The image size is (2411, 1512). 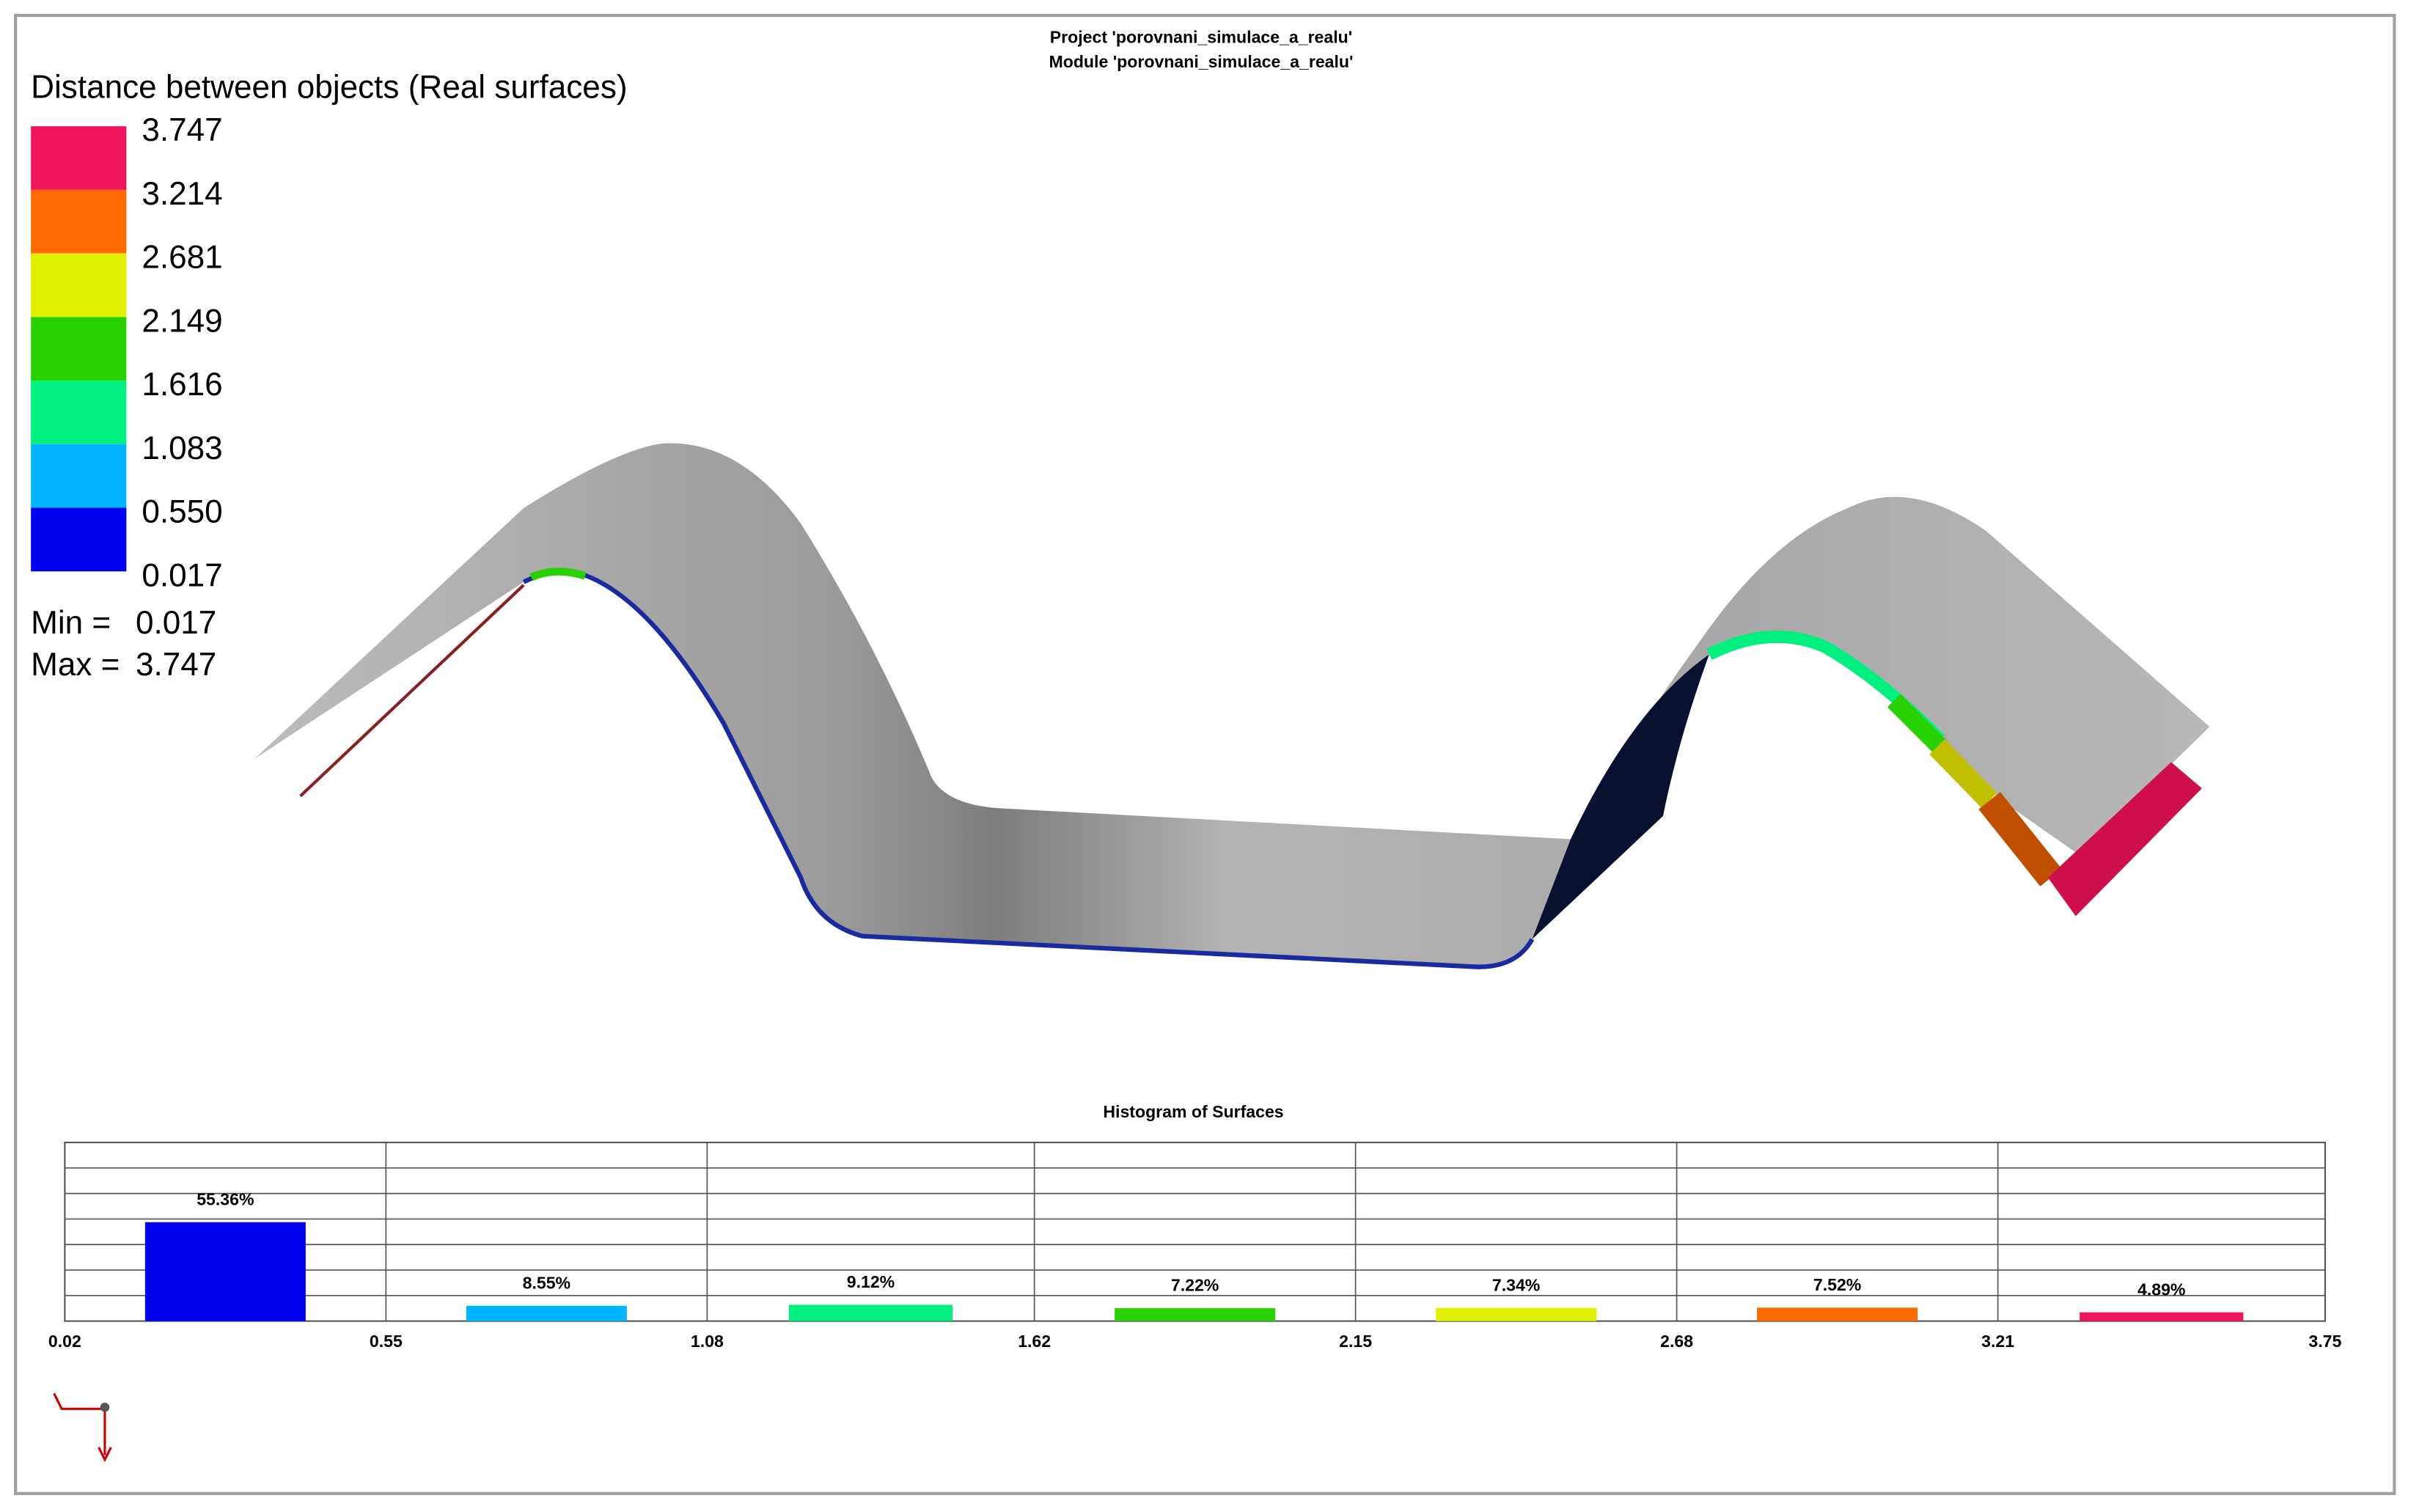 I want to click on edge-green, so click(x=558, y=574).